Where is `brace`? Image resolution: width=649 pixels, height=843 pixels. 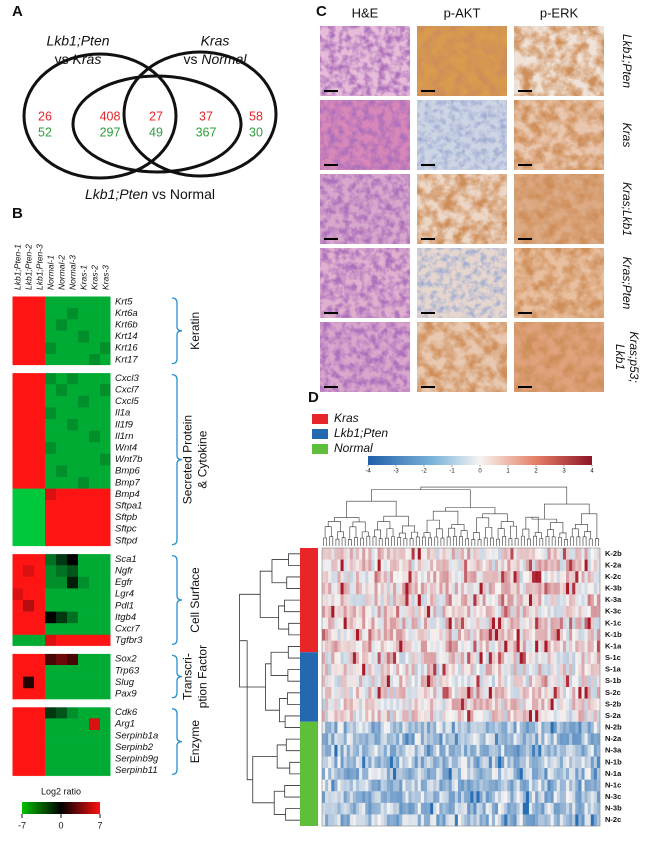 brace is located at coordinates (177, 331).